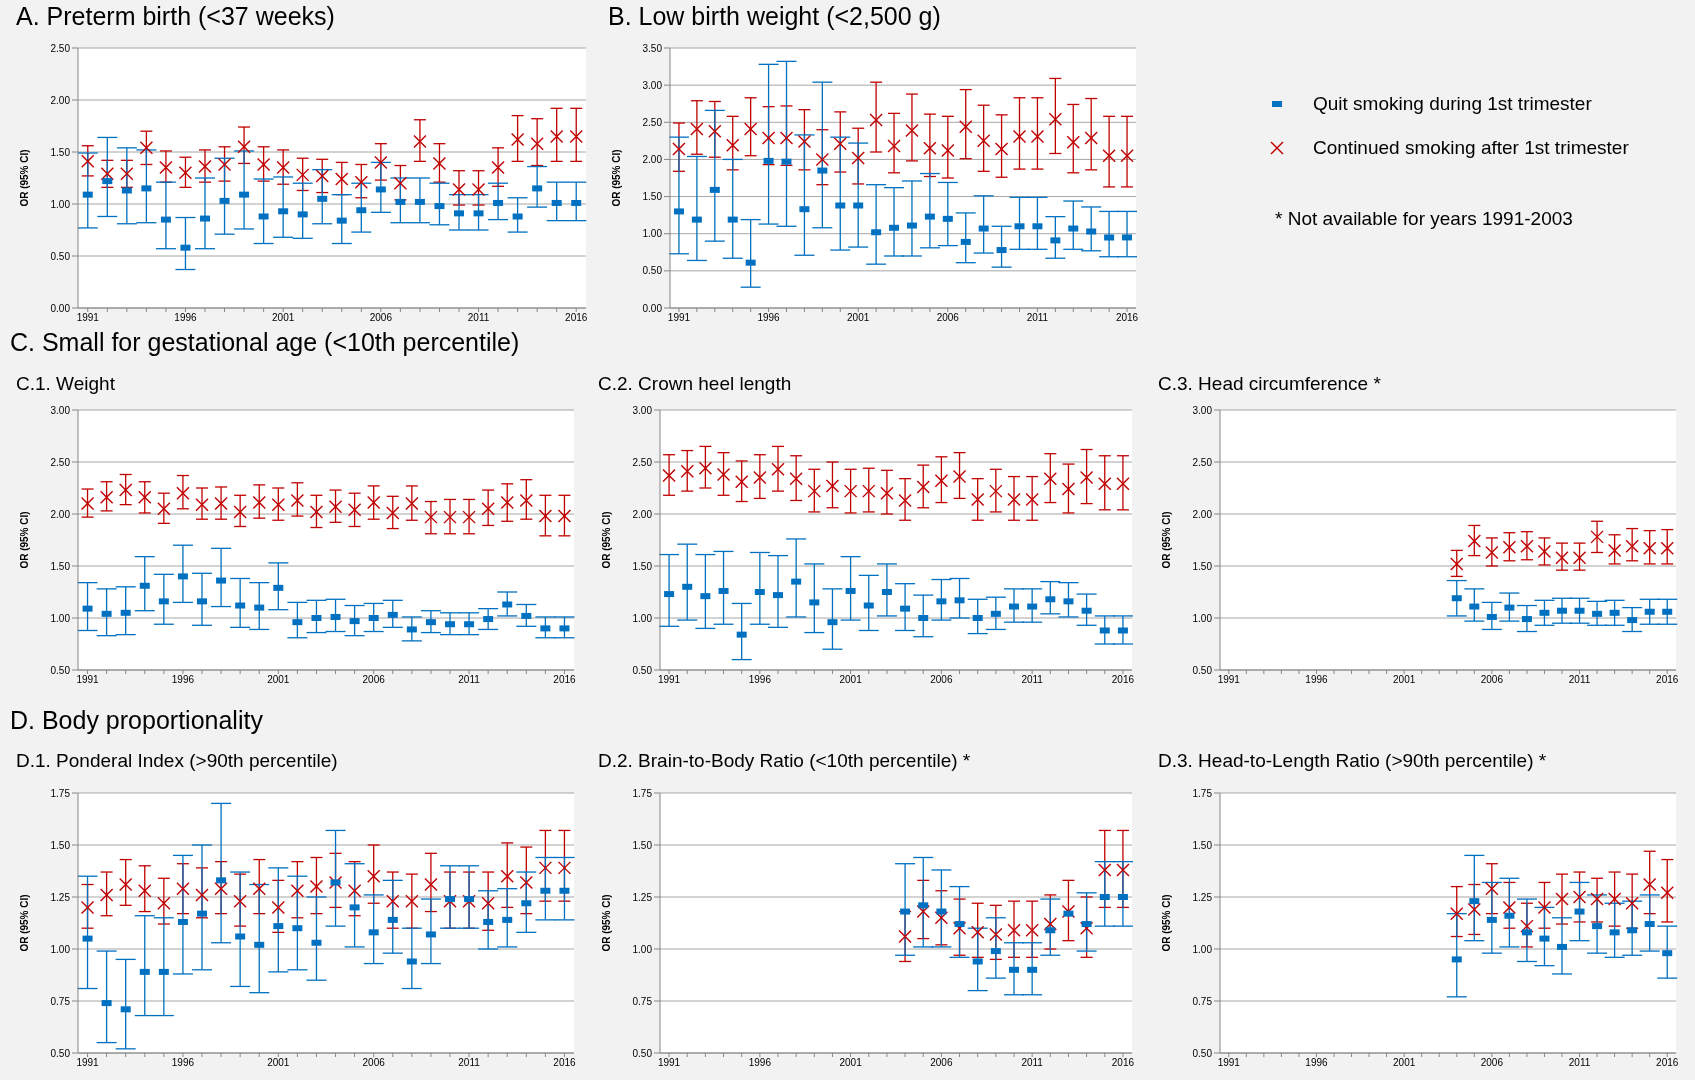 The image size is (1695, 1080). I want to click on chart-title: C.2. Crown heel length, so click(695, 384).